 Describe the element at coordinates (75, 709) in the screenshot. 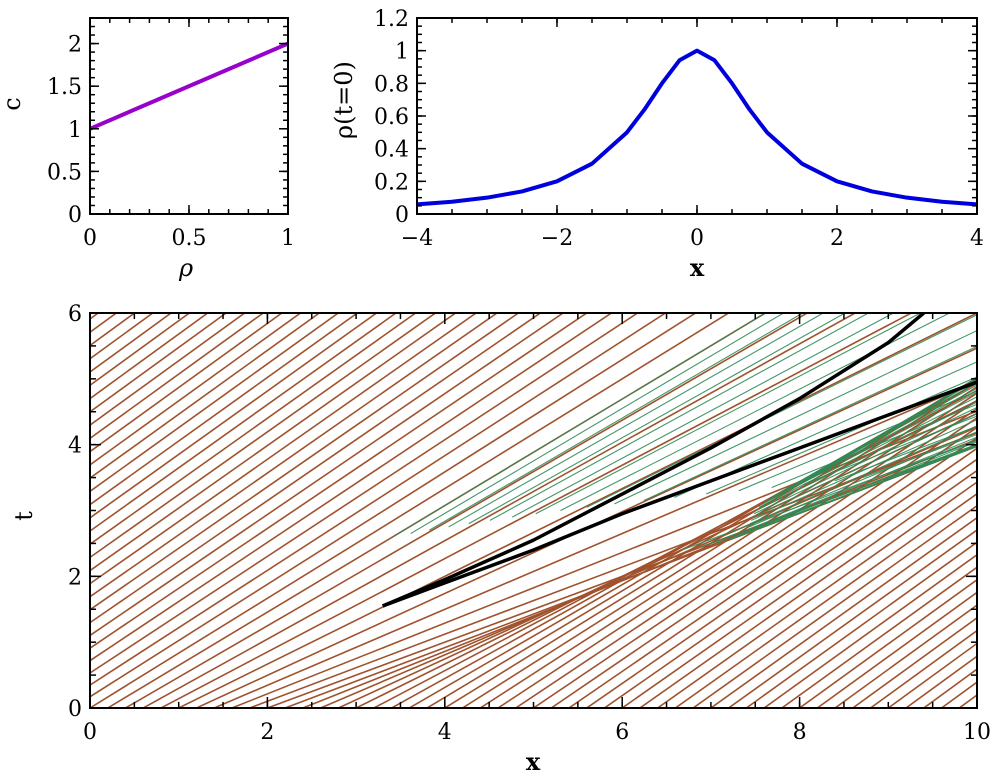

I see `y-tick-label: 0` at that location.